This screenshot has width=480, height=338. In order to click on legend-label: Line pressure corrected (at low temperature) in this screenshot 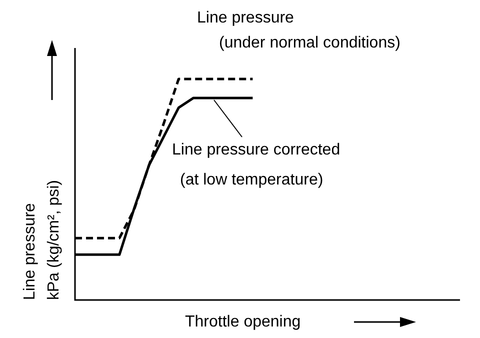, I will do `click(256, 164)`.